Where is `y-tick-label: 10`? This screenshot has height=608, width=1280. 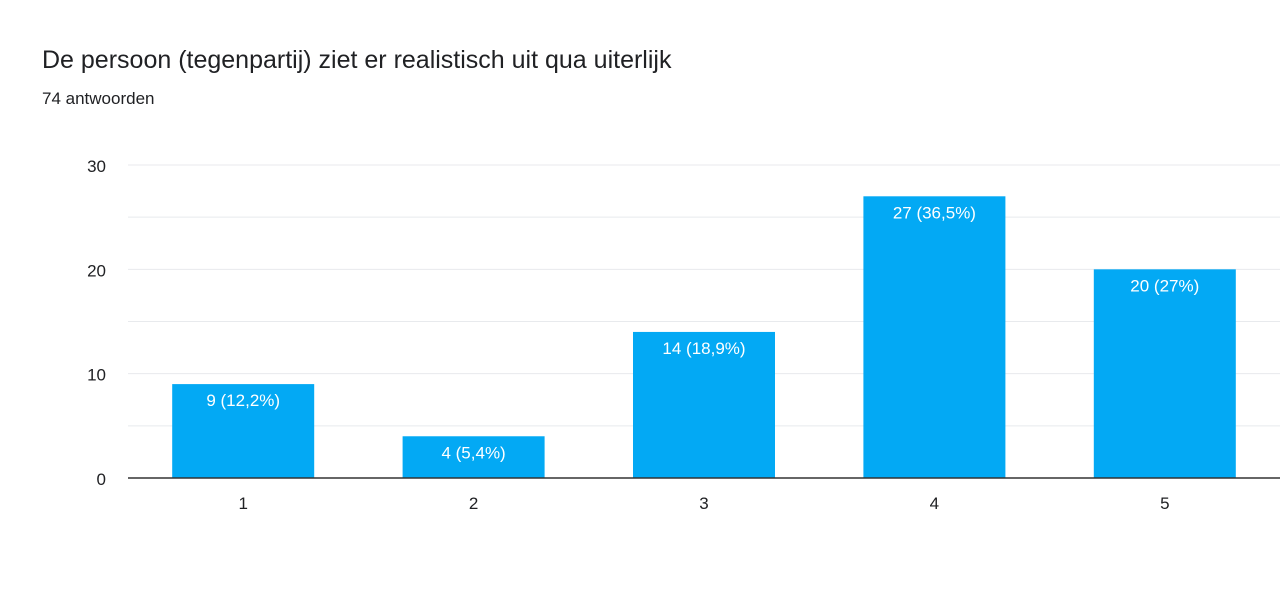
y-tick-label: 10 is located at coordinates (96, 375).